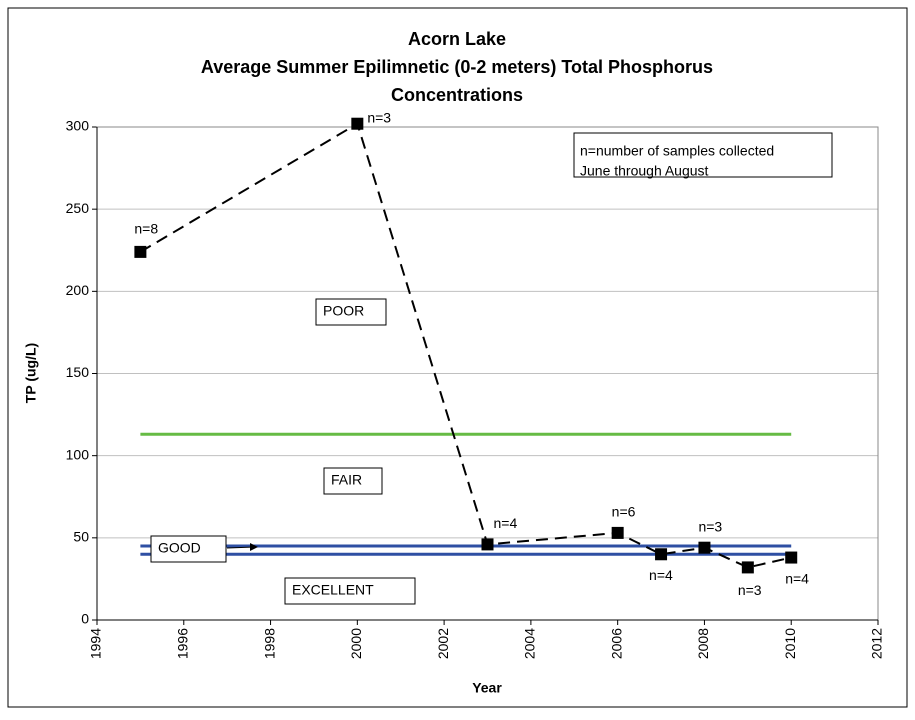 The width and height of the screenshot is (915, 720). What do you see at coordinates (78, 372) in the screenshot?
I see `y-tick-label: 150` at bounding box center [78, 372].